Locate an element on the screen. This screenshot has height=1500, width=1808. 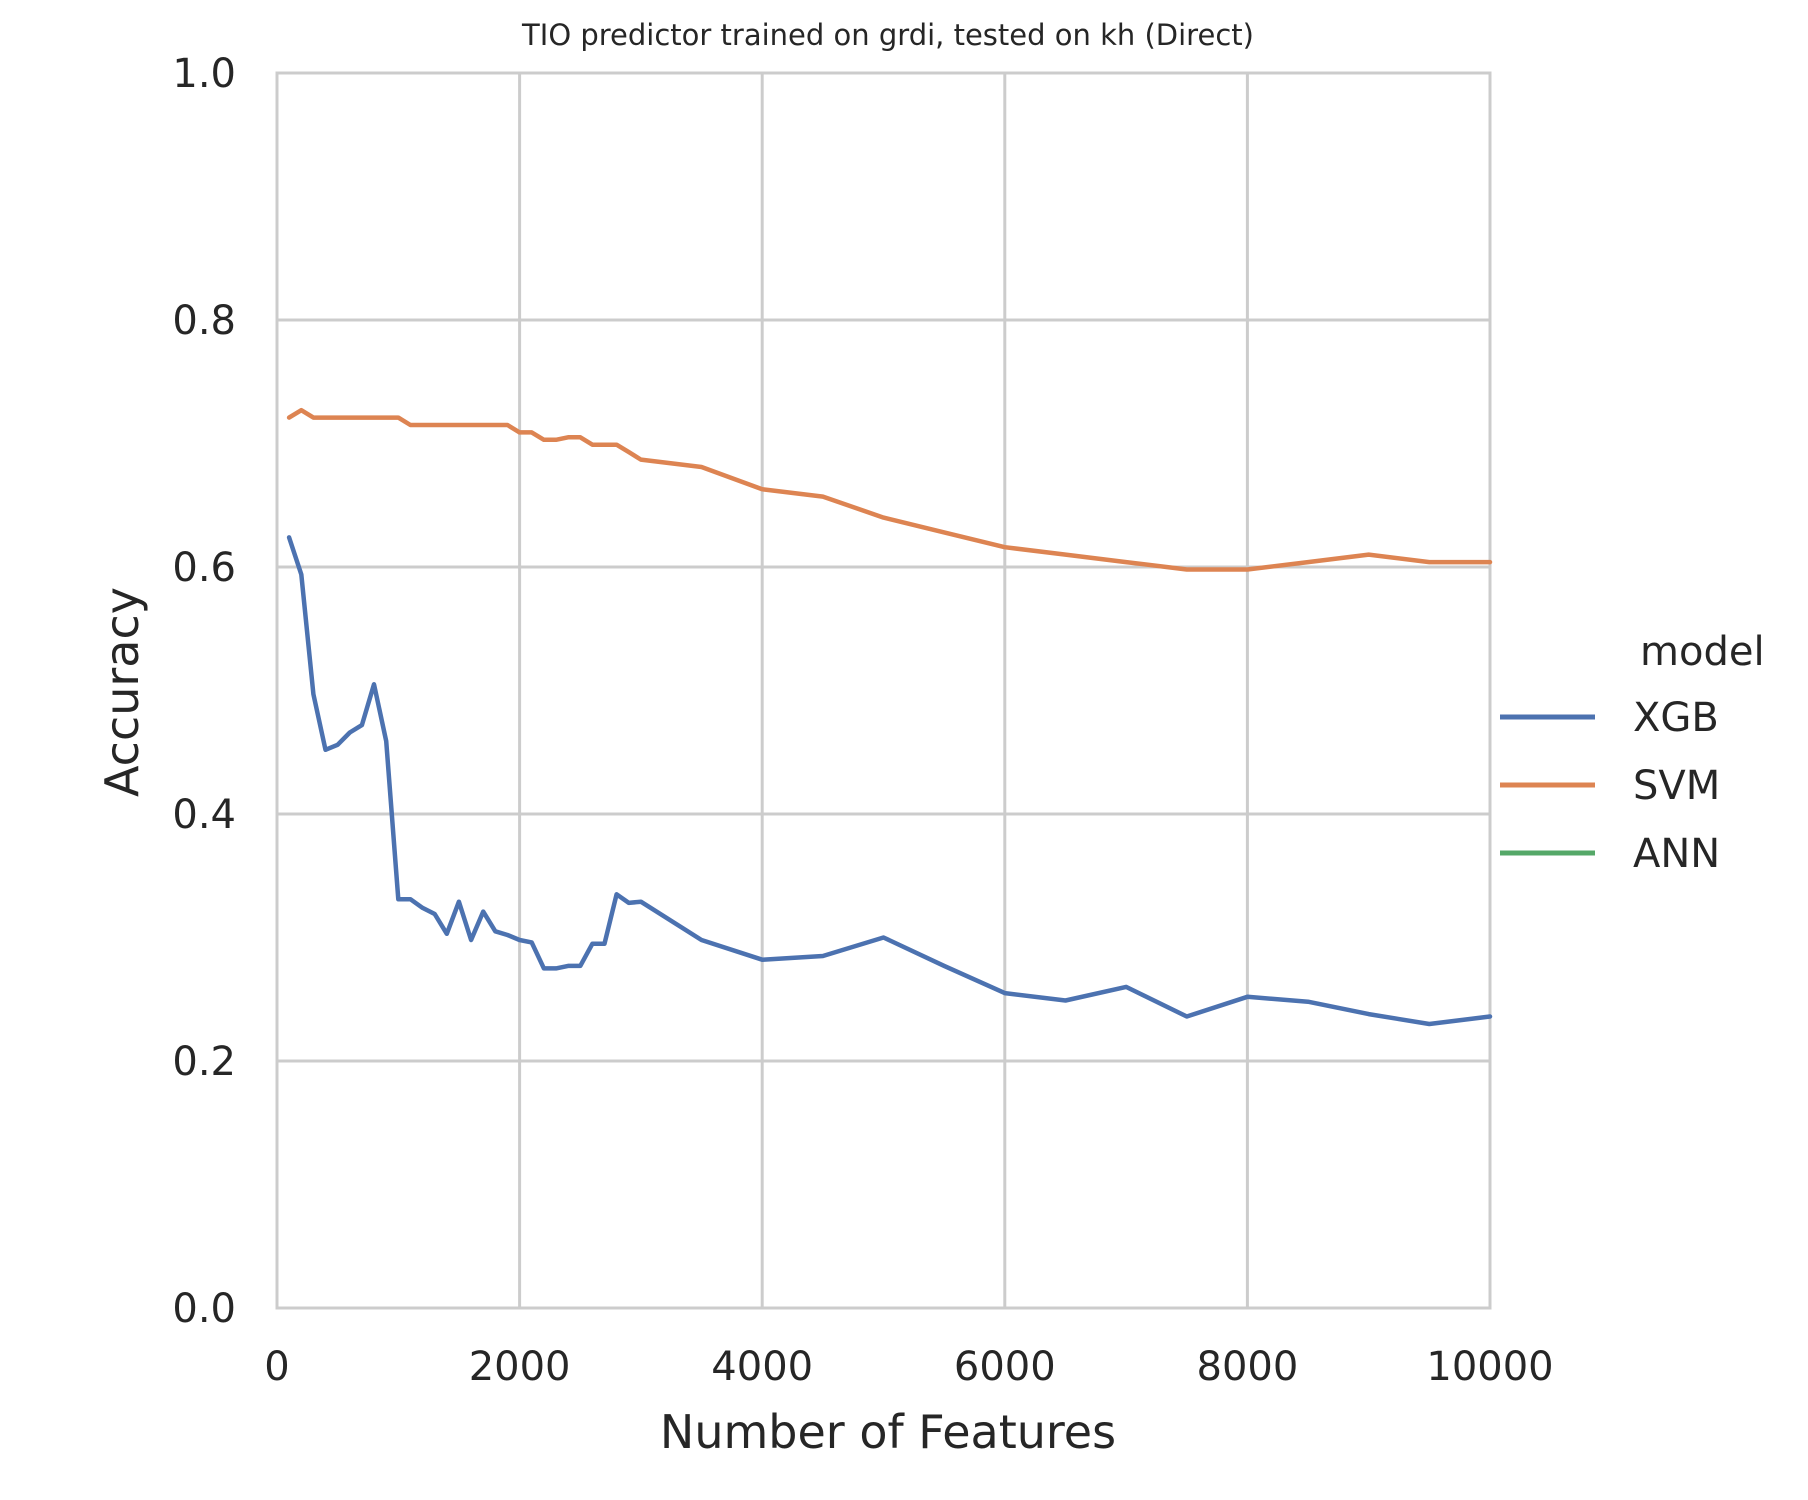
x-tick-label: 10000 is located at coordinates (1489, 1367).